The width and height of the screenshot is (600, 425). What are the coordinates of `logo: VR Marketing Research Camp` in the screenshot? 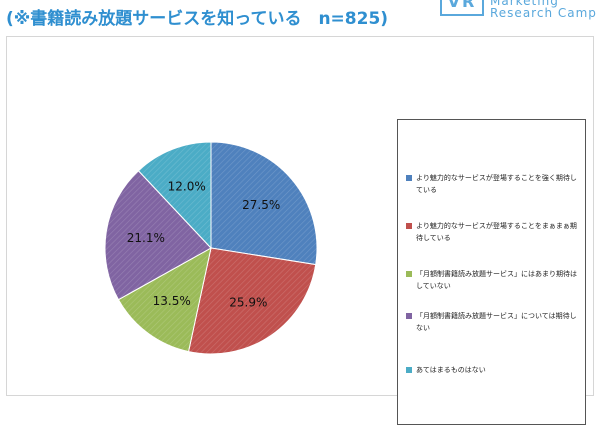 It's located at (516, 11).